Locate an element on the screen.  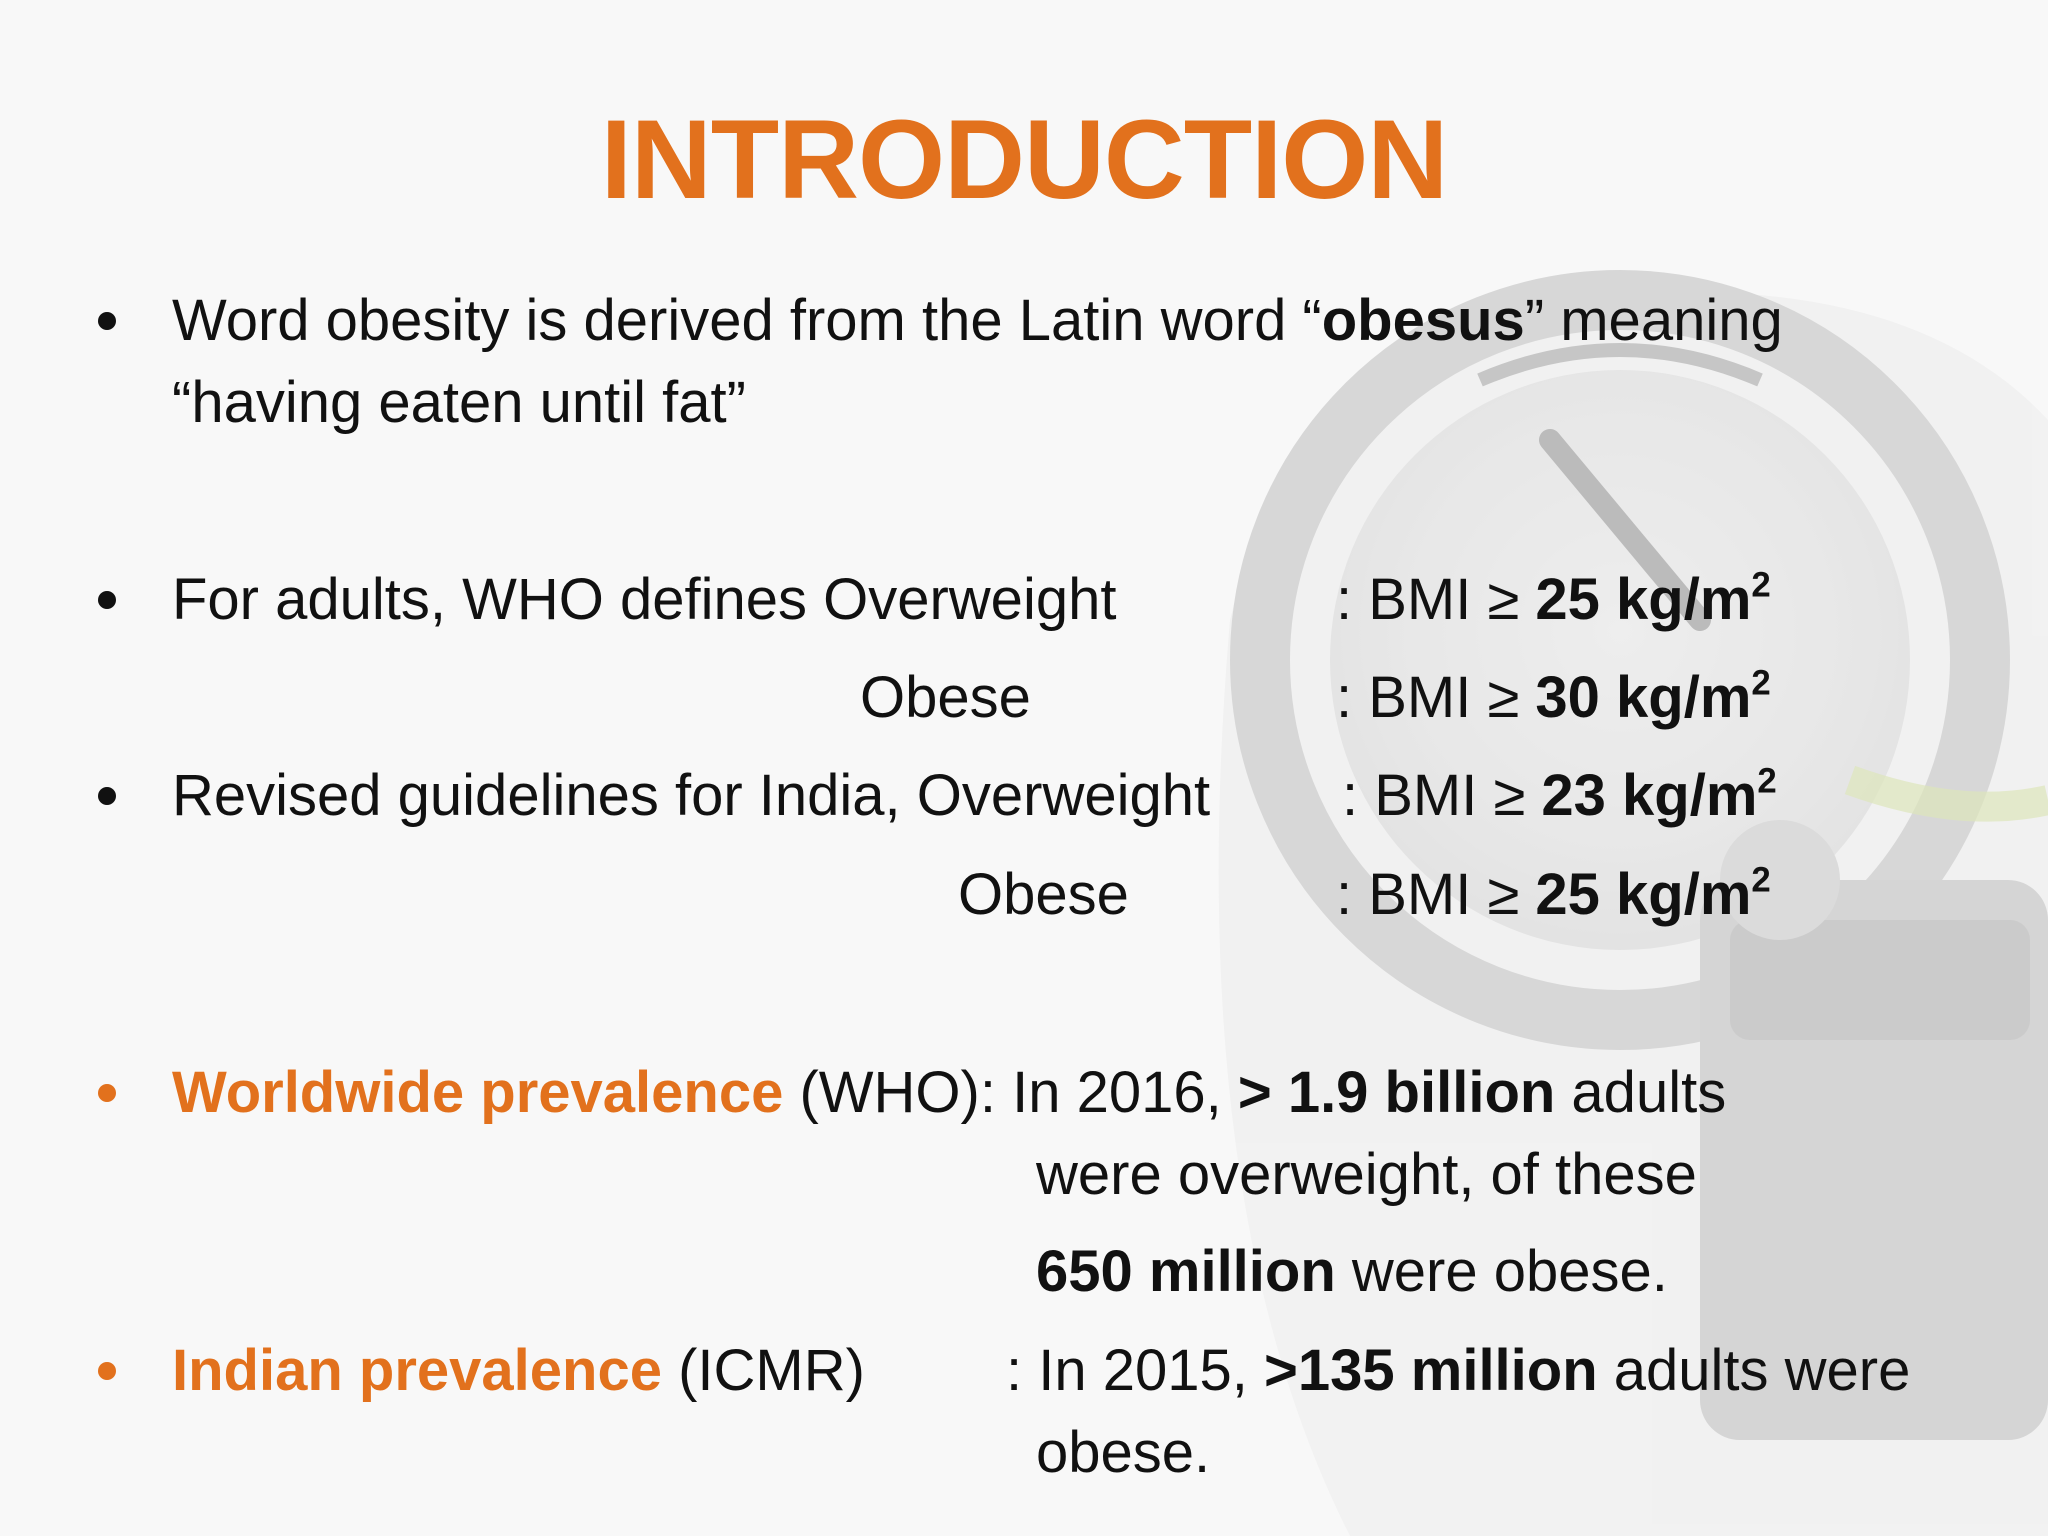
text: were obese. is located at coordinates (1501, 1271).